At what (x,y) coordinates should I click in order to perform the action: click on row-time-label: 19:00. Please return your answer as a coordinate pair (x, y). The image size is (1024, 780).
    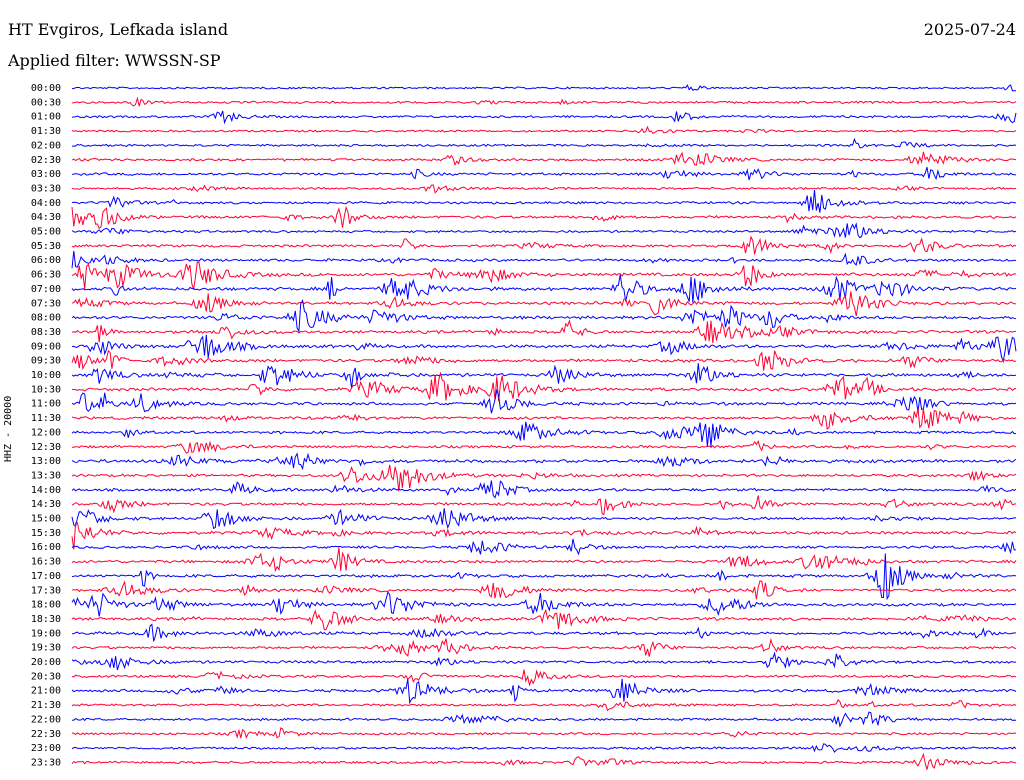
    Looking at the image, I should click on (46, 633).